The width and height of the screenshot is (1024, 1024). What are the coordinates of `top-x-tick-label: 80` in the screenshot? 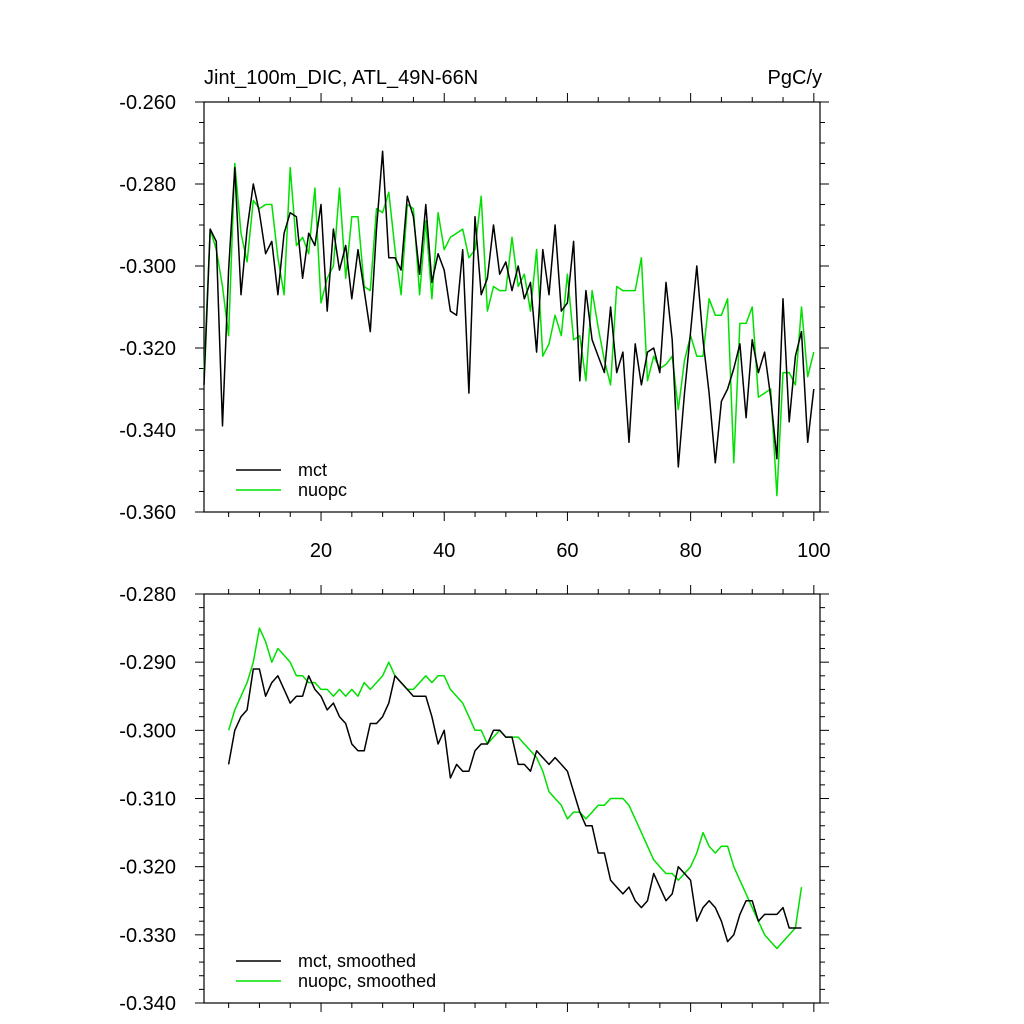 It's located at (691, 551).